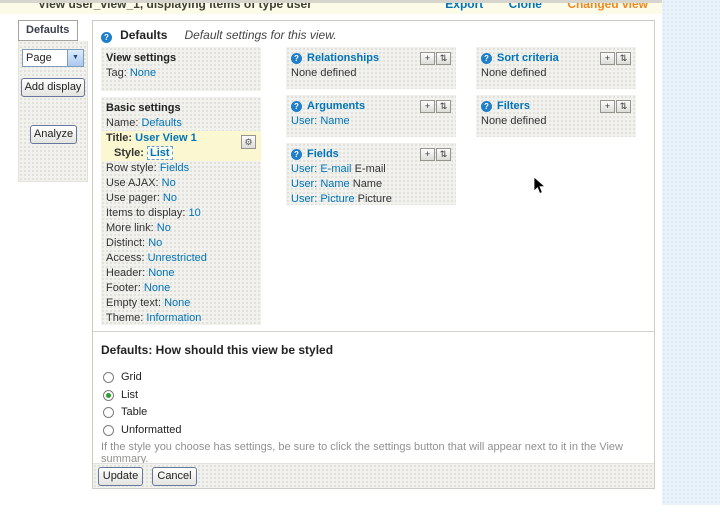 The width and height of the screenshot is (720, 523). I want to click on field-item-label: Picture, so click(374, 199).